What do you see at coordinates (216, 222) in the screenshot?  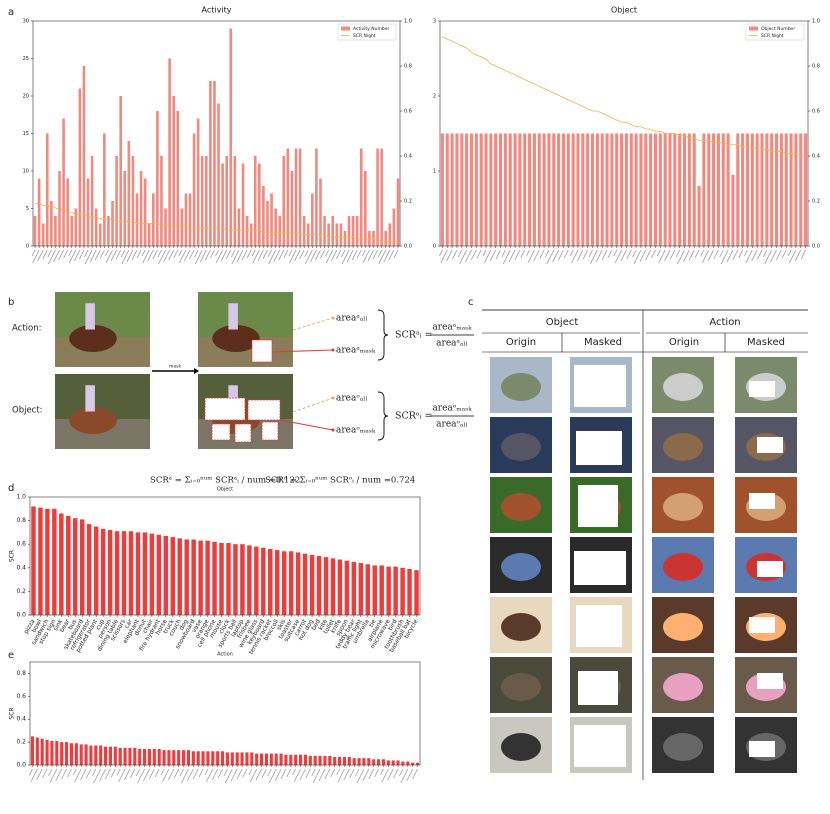 I see `line-series` at bounding box center [216, 222].